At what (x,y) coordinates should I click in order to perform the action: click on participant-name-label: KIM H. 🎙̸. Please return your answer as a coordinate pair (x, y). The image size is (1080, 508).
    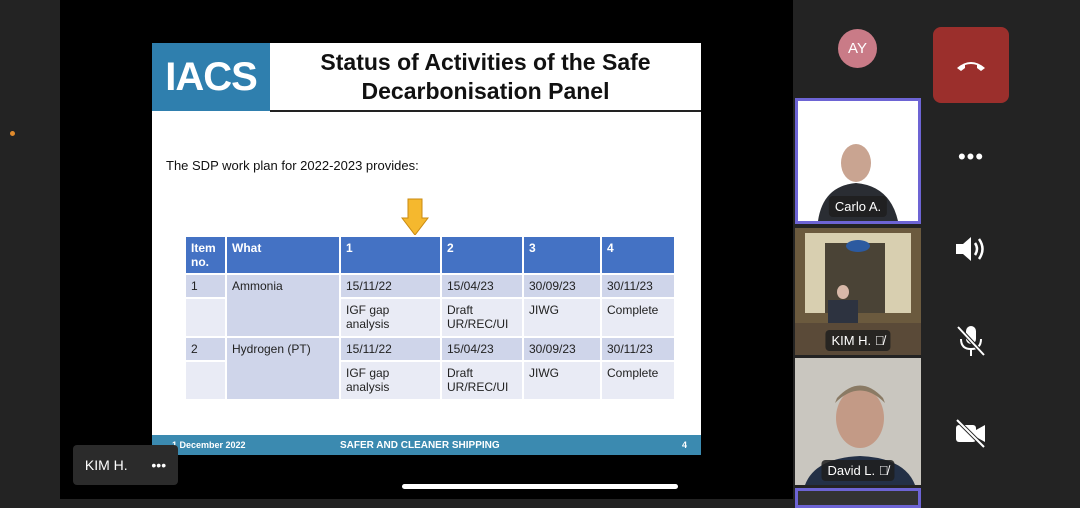
    Looking at the image, I should click on (858, 340).